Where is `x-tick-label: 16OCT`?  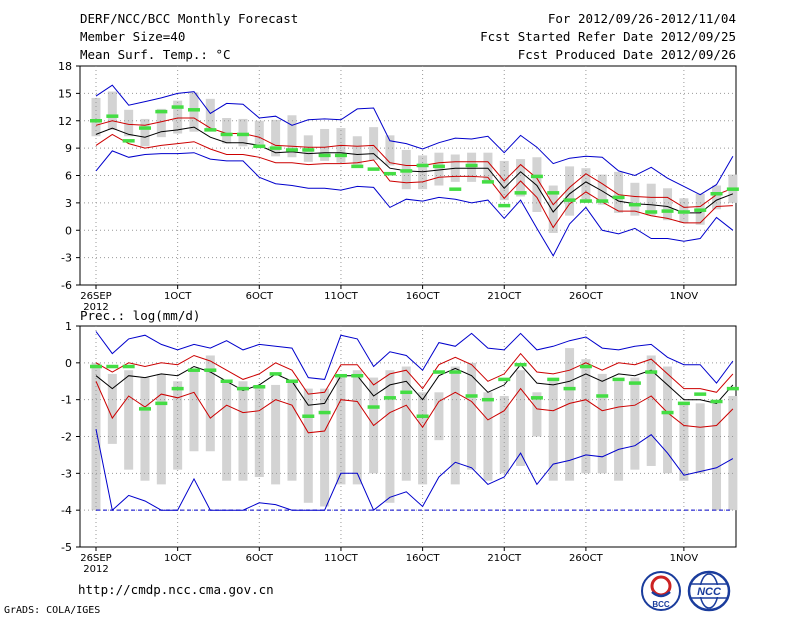 x-tick-label: 16OCT is located at coordinates (423, 558).